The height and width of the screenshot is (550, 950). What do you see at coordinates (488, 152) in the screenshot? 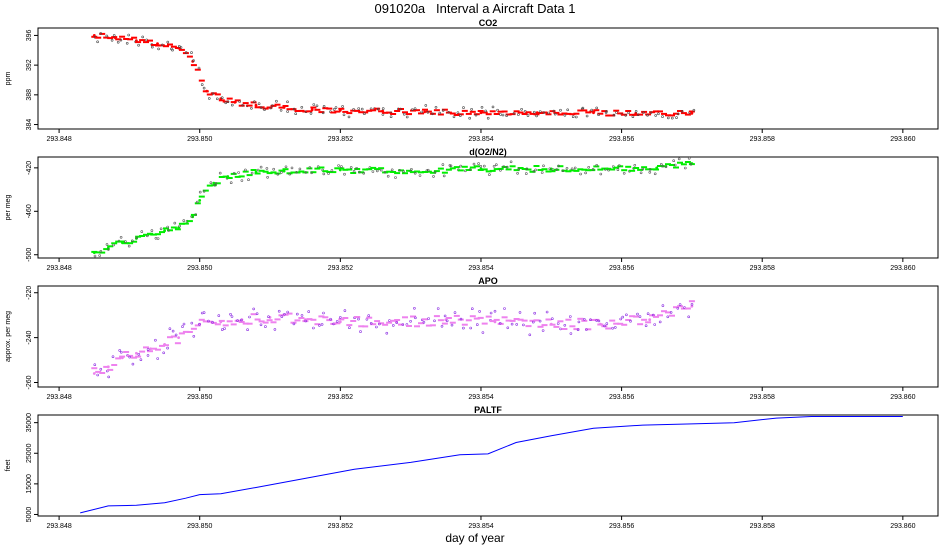
I see `panel-title: d(O2/N2)` at bounding box center [488, 152].